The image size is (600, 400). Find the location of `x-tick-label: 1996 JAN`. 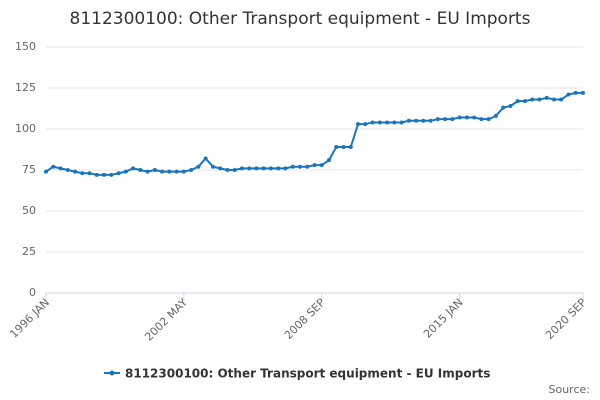

x-tick-label: 1996 JAN is located at coordinates (29, 318).